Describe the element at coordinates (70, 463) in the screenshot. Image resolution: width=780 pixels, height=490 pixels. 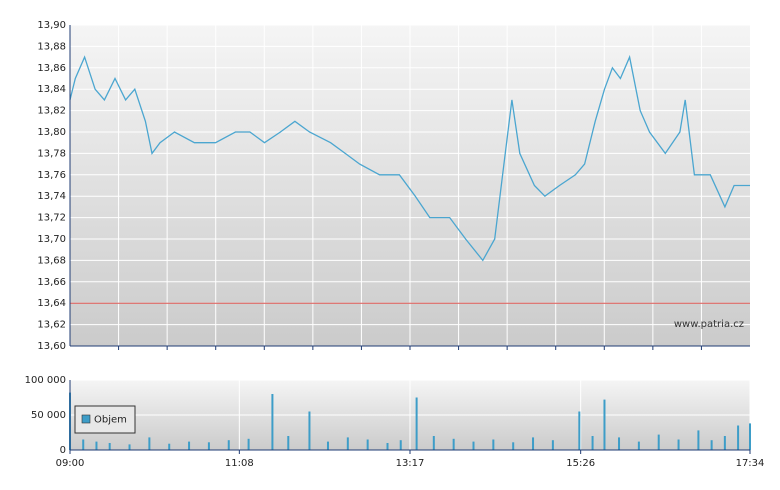
I see `x-tick-label: 09:00` at that location.